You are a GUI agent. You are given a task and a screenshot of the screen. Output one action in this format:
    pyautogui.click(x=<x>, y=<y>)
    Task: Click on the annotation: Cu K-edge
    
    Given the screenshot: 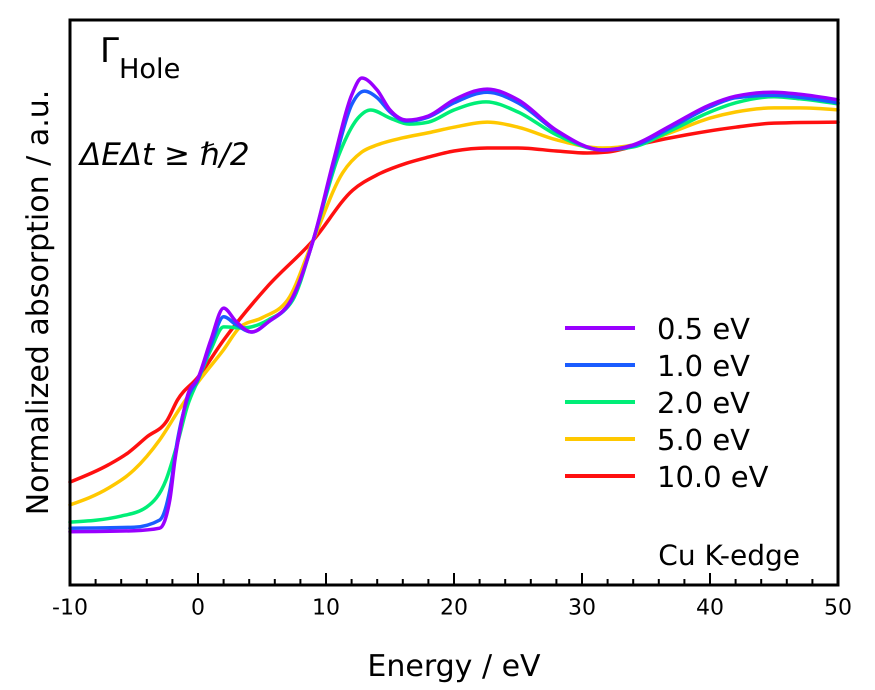 What is the action you would take?
    pyautogui.click(x=729, y=555)
    